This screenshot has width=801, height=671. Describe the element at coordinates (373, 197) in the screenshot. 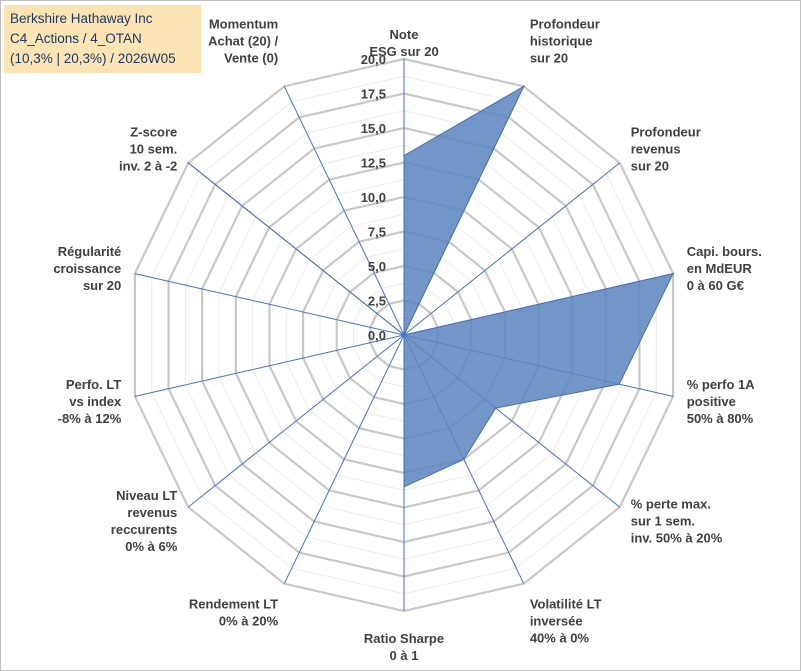

I see `tick-label: 10,0` at that location.